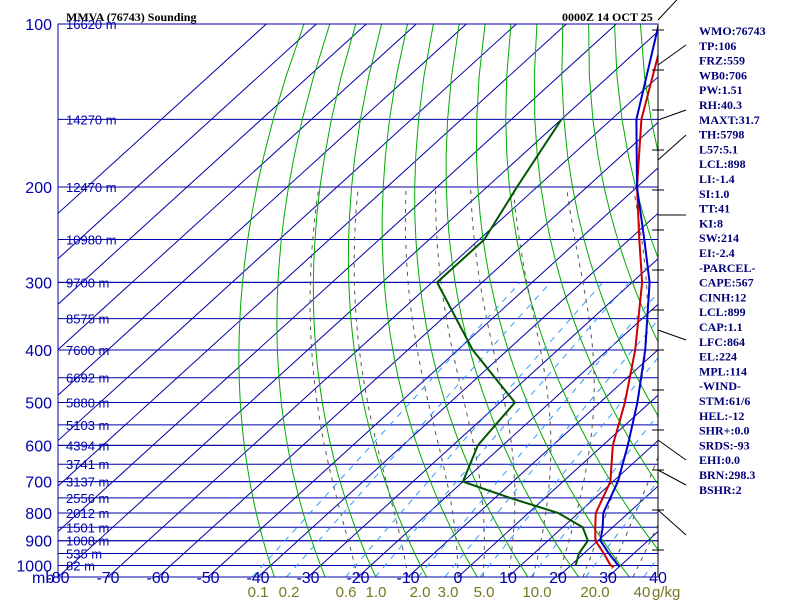 The image size is (800, 600). What do you see at coordinates (726, 283) in the screenshot?
I see `sounding-index: CAPE:567` at bounding box center [726, 283].